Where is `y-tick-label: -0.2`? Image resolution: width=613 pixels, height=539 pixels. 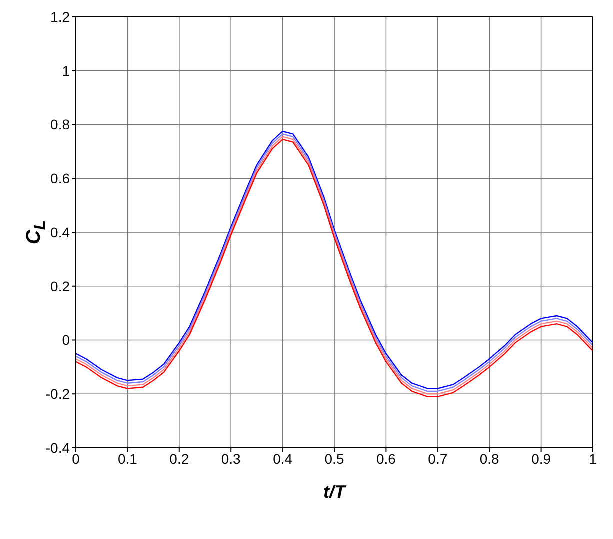
y-tick-label: -0.2 is located at coordinates (58, 394).